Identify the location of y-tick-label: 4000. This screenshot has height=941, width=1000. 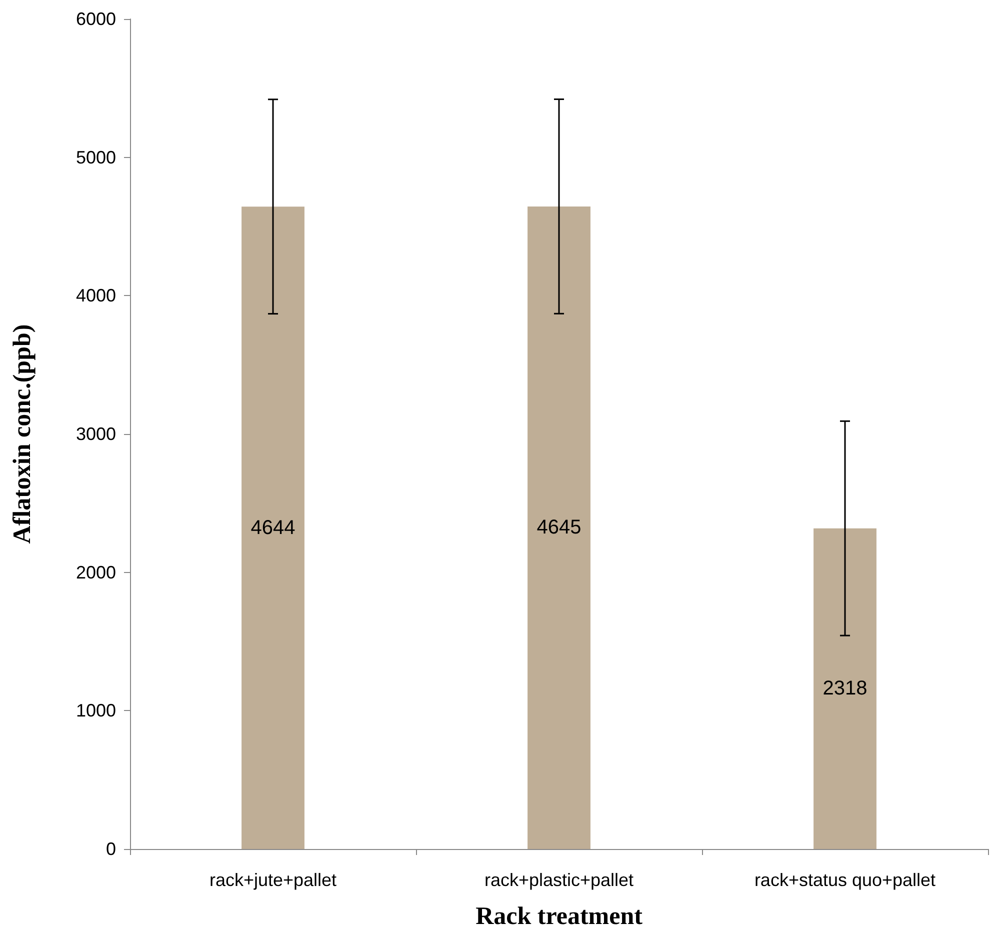
(96, 296).